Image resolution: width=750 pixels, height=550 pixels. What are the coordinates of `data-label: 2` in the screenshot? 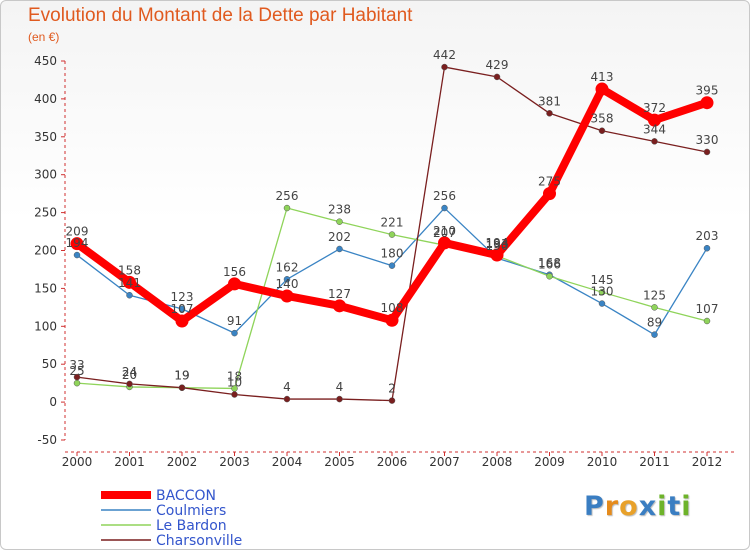 It's located at (392, 389).